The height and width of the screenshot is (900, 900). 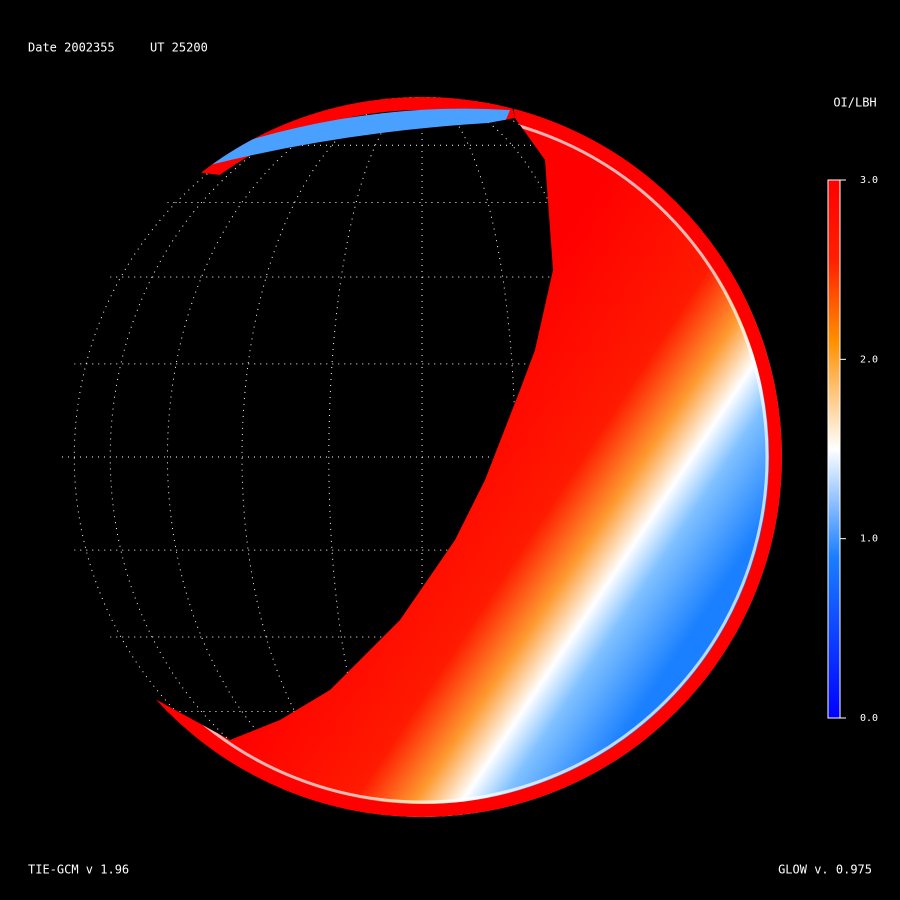 I want to click on date-label: Date 2002355, so click(x=71, y=48).